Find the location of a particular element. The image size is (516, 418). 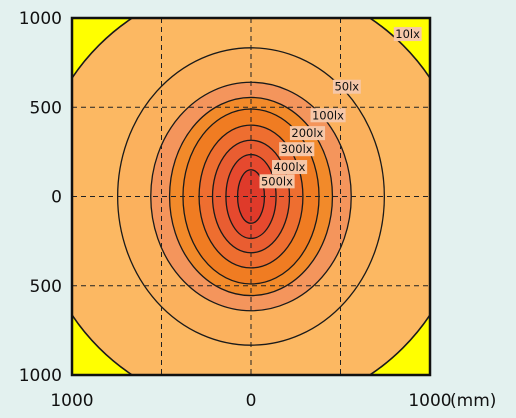

contour-label: 400lx is located at coordinates (290, 167).